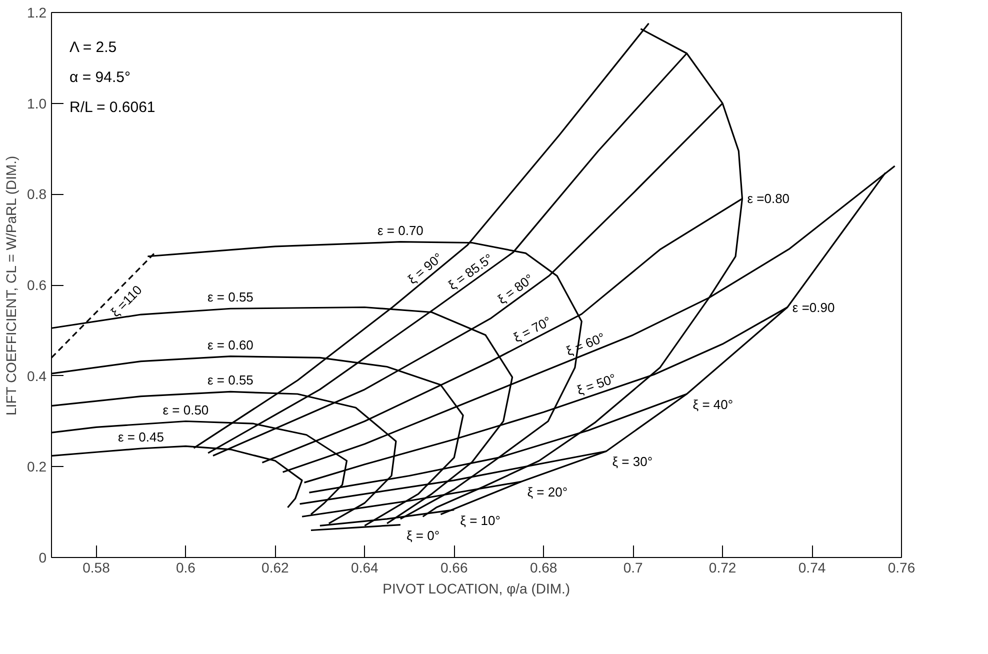 The width and height of the screenshot is (988, 654). What do you see at coordinates (93, 47) in the screenshot?
I see `annotation: Λ = 2.5` at bounding box center [93, 47].